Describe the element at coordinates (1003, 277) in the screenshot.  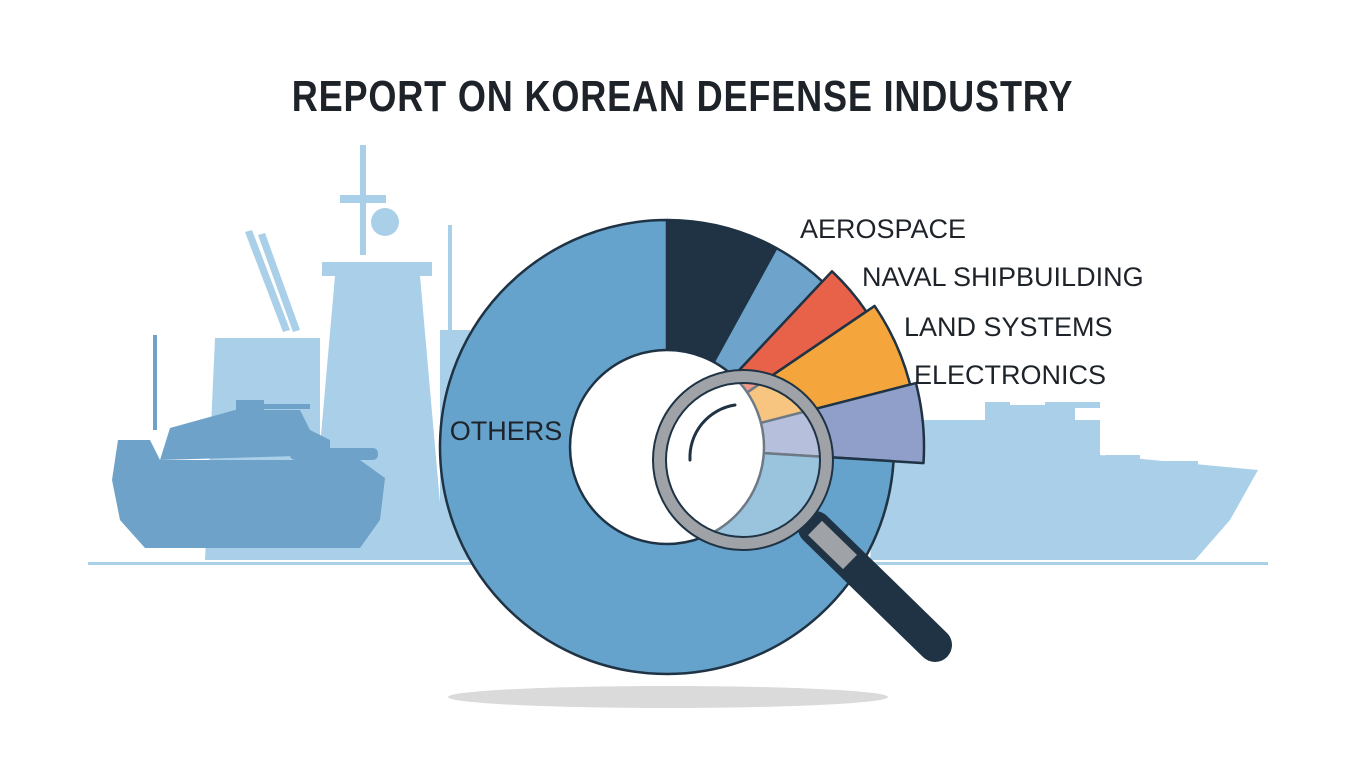
I see `slice-label-naval-shipbuilding: NAVAL SHIPBUILDING` at that location.